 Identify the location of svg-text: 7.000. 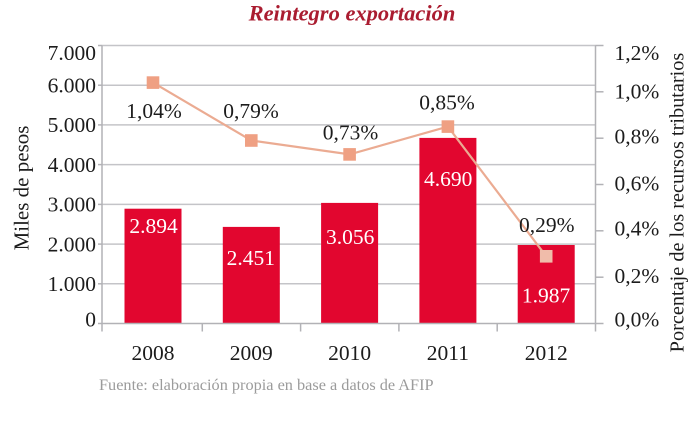
(72, 53).